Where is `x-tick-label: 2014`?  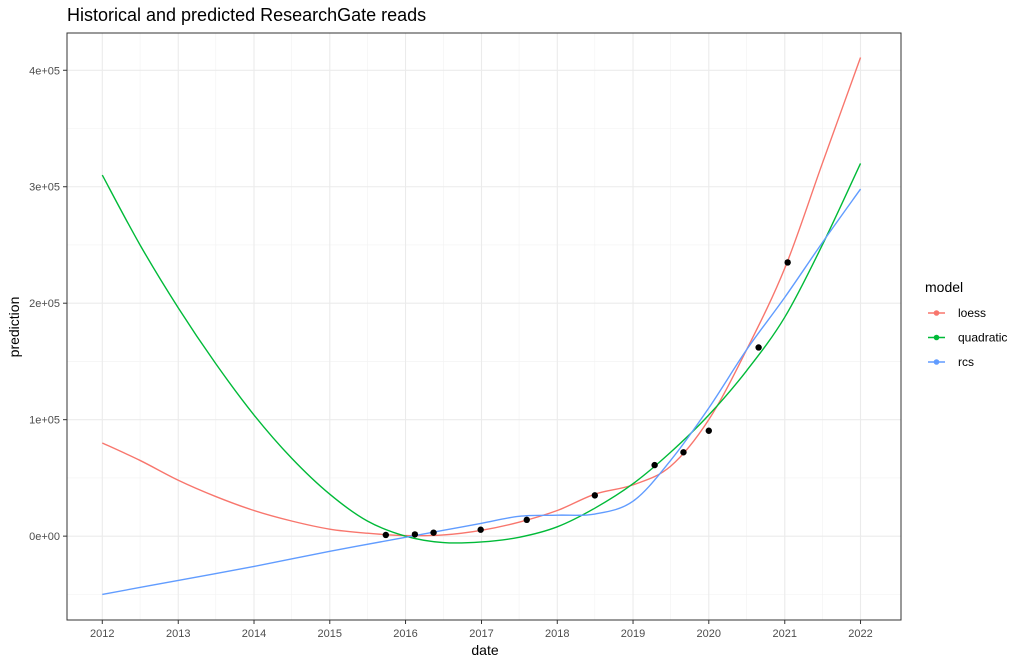
x-tick-label: 2014 is located at coordinates (254, 634).